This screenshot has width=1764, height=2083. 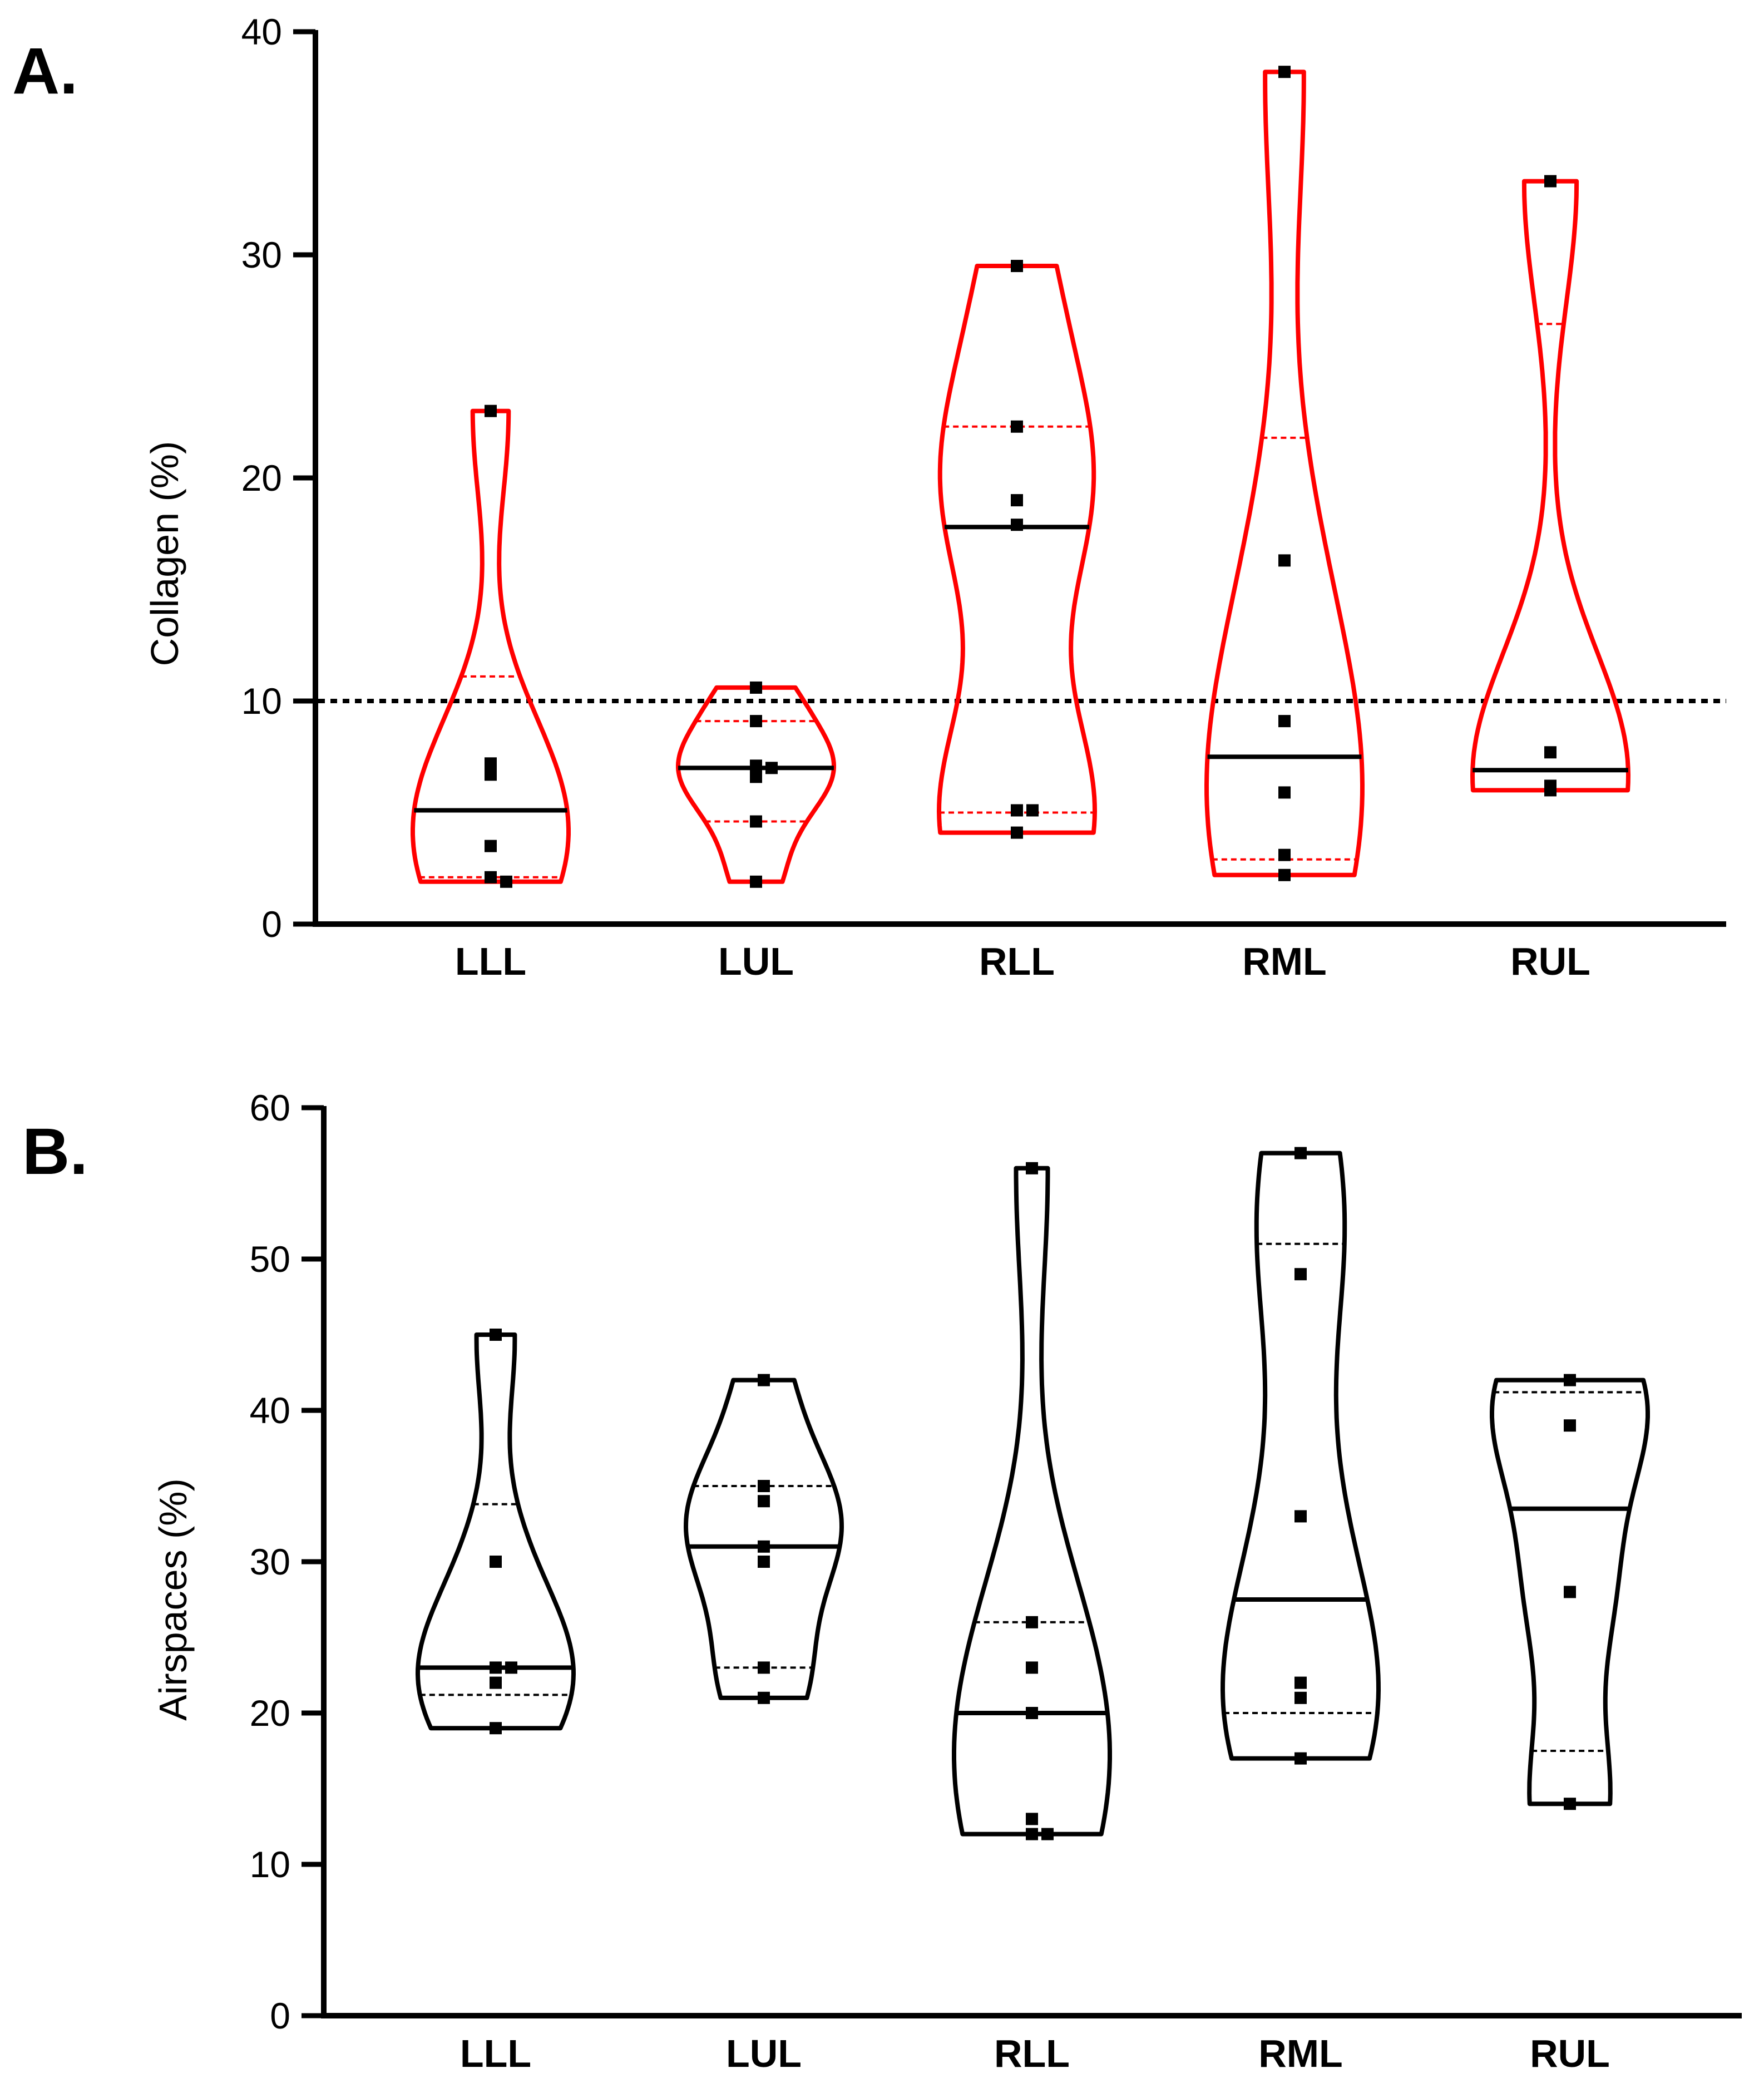 I want to click on panel-a-y-axis-title: Collagen (%), so click(x=164, y=554).